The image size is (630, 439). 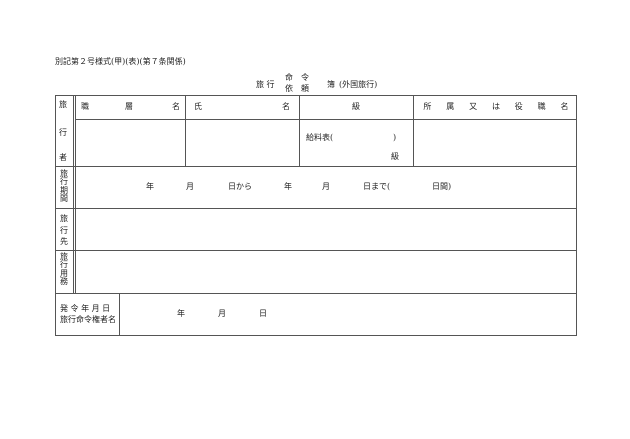 I want to click on grade-suffix: 級, so click(x=395, y=156).